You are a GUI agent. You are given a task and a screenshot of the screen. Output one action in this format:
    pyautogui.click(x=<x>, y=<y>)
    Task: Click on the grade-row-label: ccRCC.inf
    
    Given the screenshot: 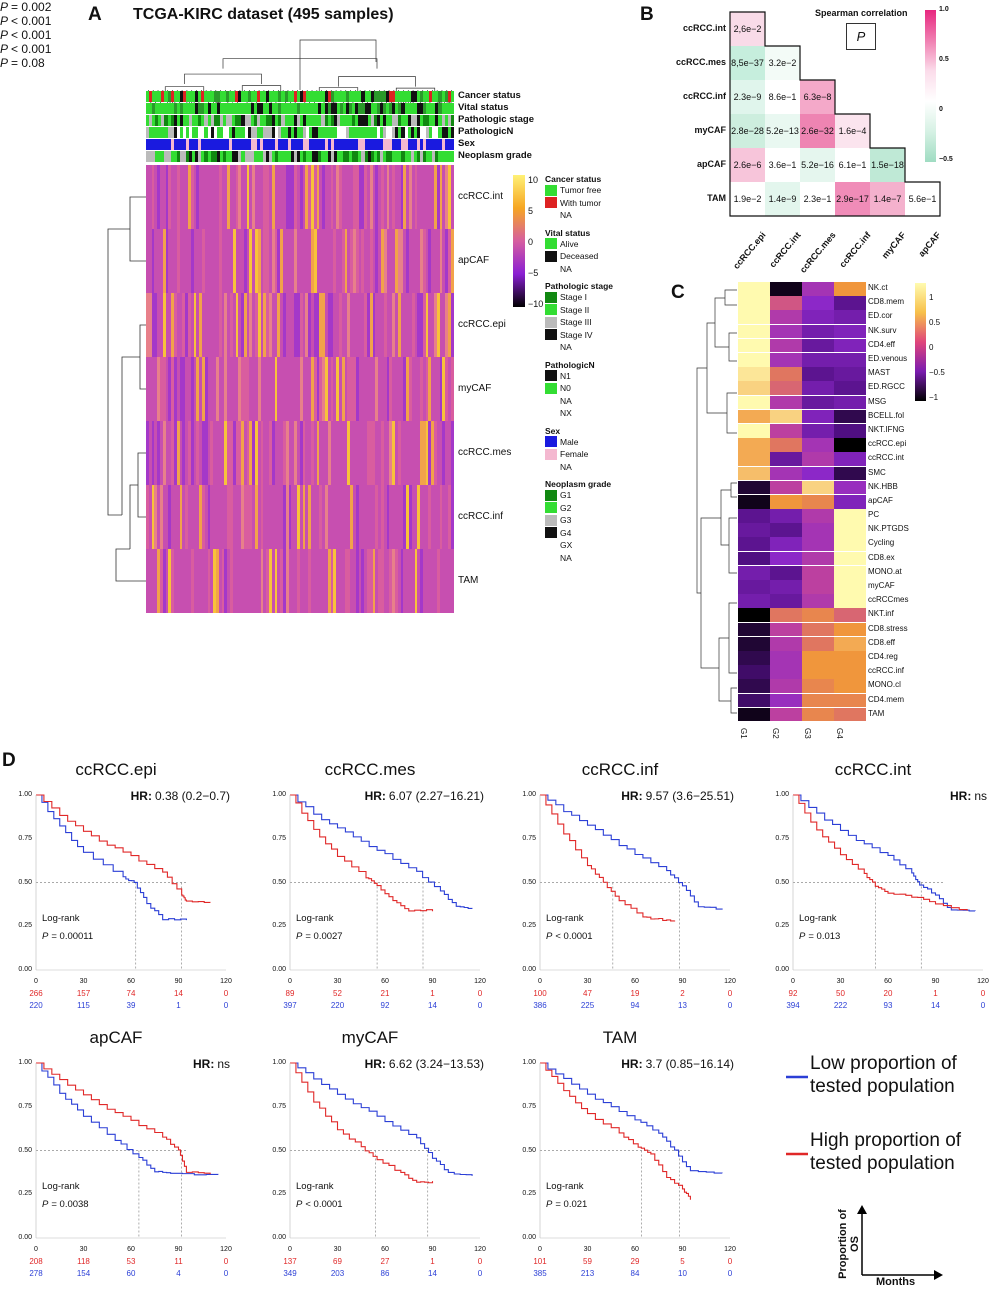 What is the action you would take?
    pyautogui.click(x=886, y=671)
    